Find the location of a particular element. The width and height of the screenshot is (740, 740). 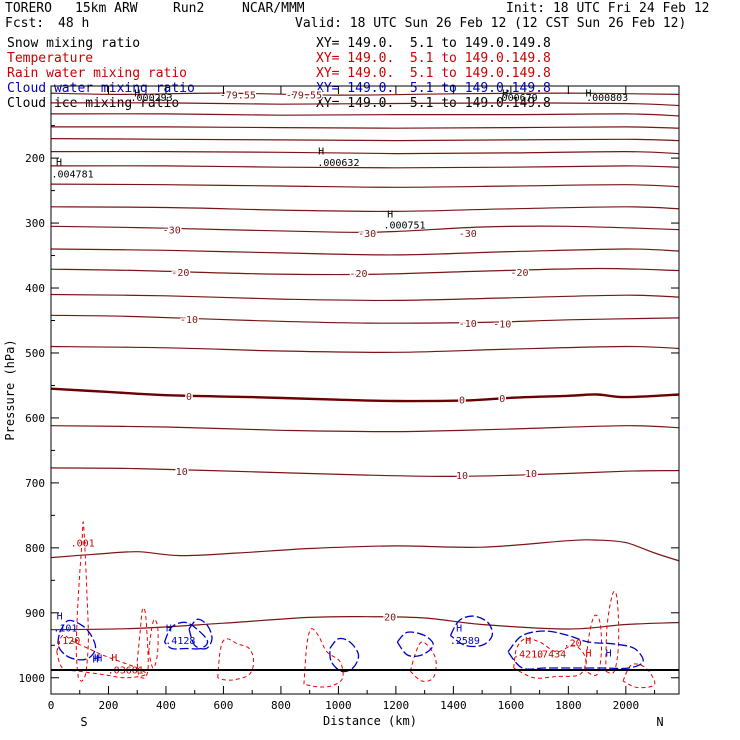

legend-rain-name: Rain water mixing ratio is located at coordinates (97, 73).